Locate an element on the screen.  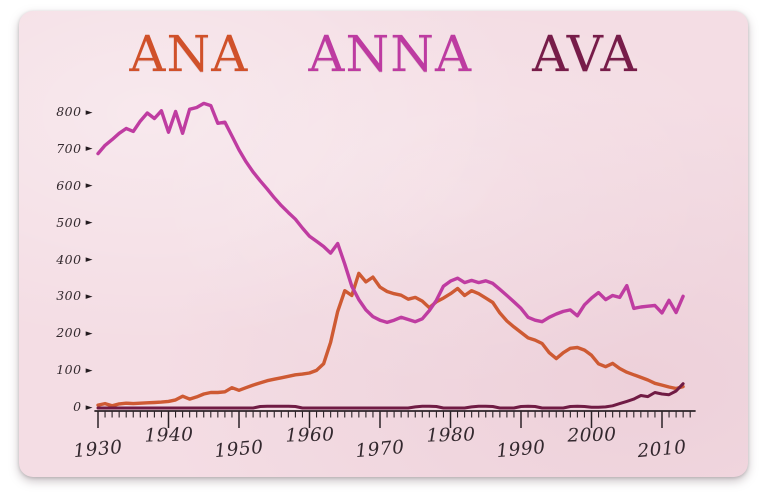
y-tick-label: 800 ► is located at coordinates (56, 111).